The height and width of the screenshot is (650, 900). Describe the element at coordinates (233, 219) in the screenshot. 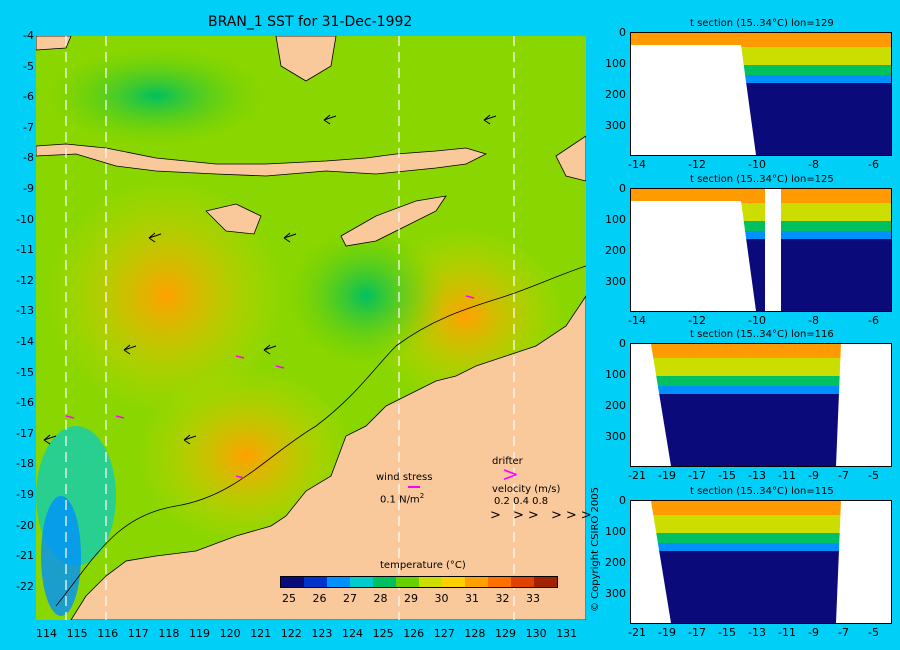

I see `sumba-island` at that location.